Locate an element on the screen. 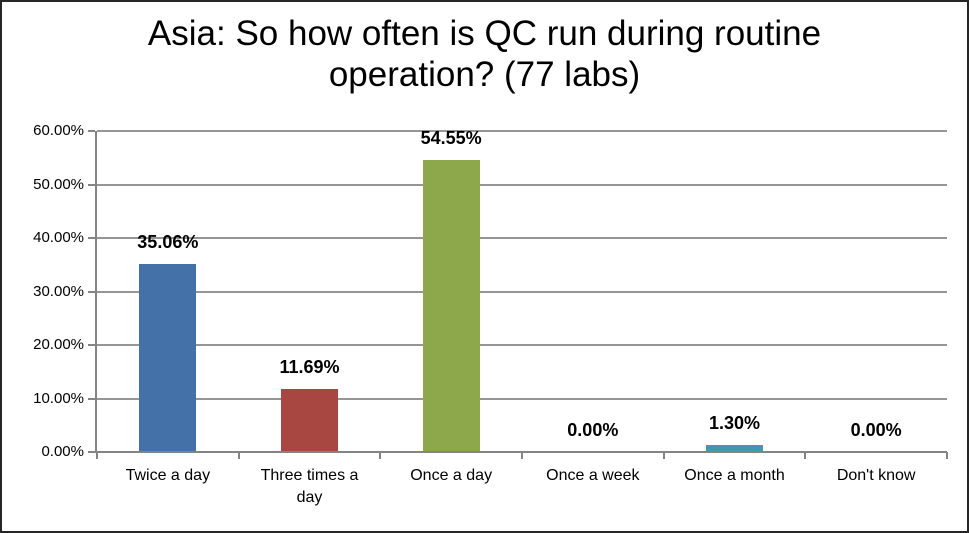 The image size is (969, 533). data-label-don-t-know: 0.00% is located at coordinates (876, 430).